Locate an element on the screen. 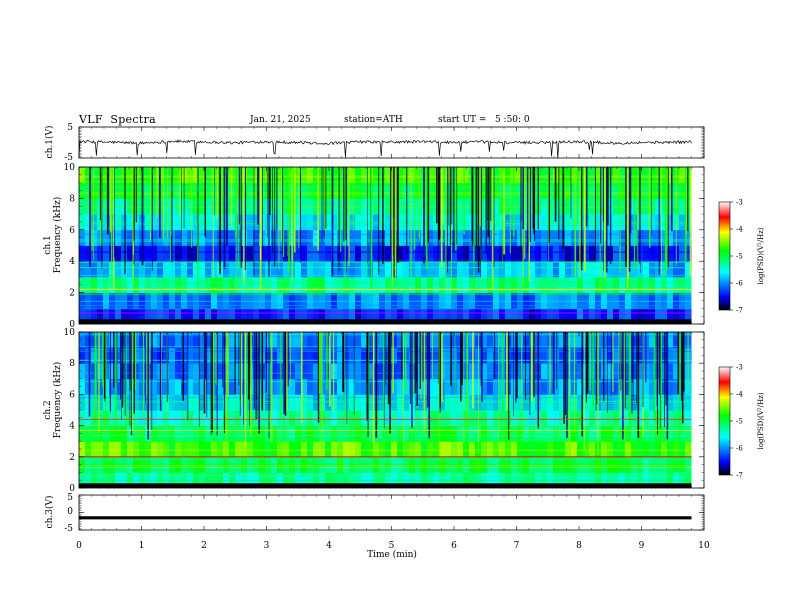 The width and height of the screenshot is (792, 612). ch2-channel-label: ch.2 is located at coordinates (48, 409).